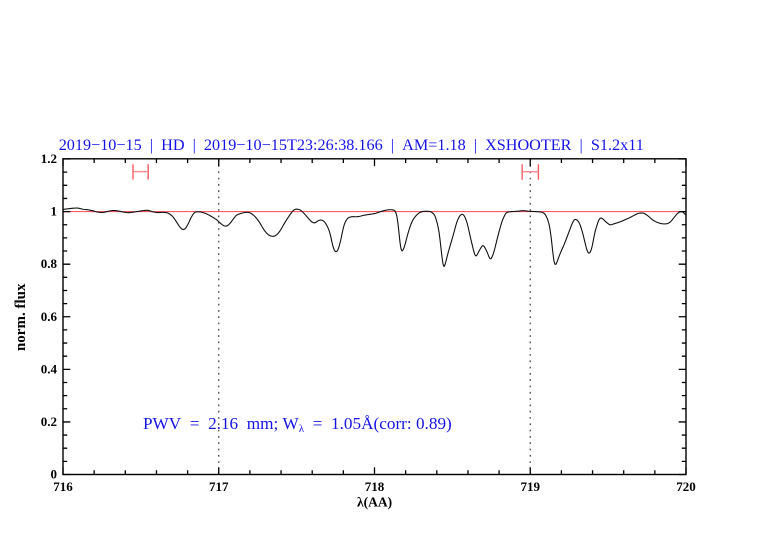 Image resolution: width=782 pixels, height=542 pixels. Describe the element at coordinates (686, 486) in the screenshot. I see `svg-text: 720` at that location.